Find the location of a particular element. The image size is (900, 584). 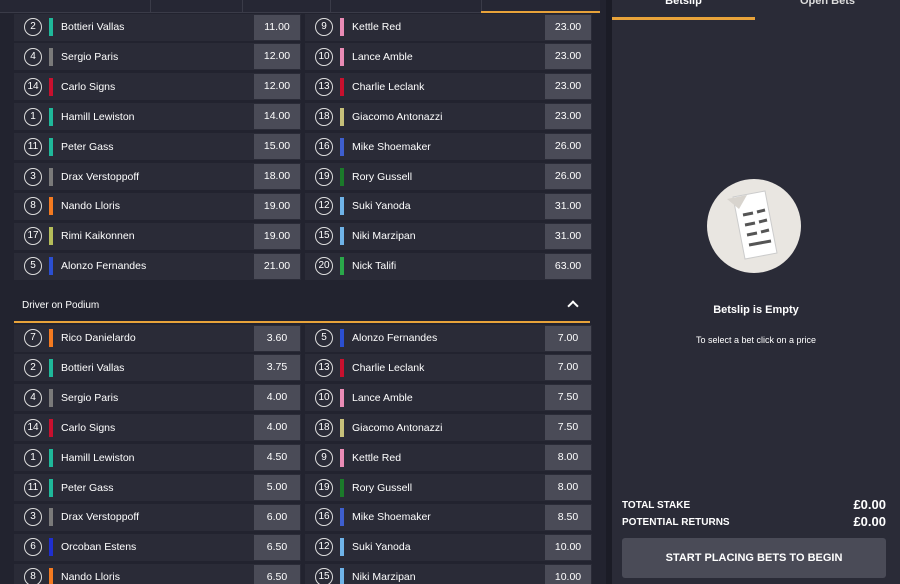

runner-number: 16 is located at coordinates (324, 146).